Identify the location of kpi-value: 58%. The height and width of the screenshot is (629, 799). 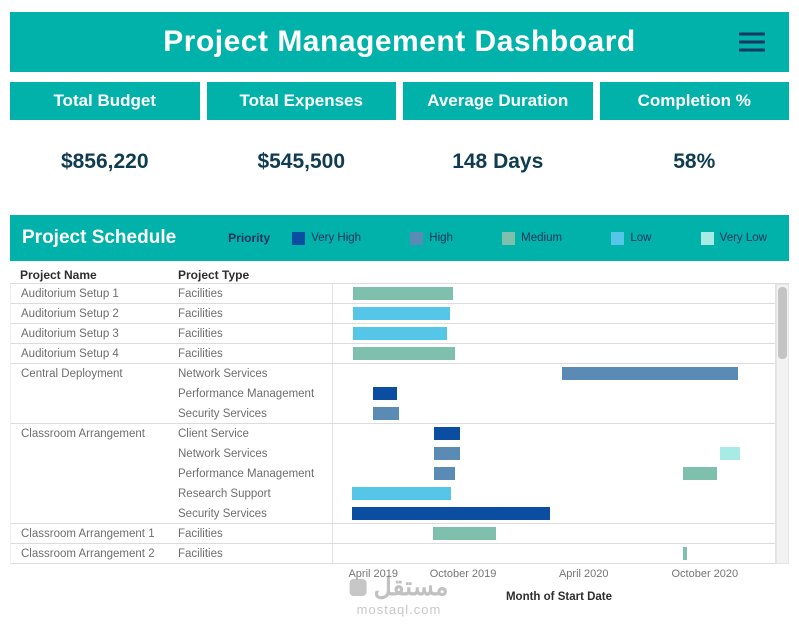
(694, 161).